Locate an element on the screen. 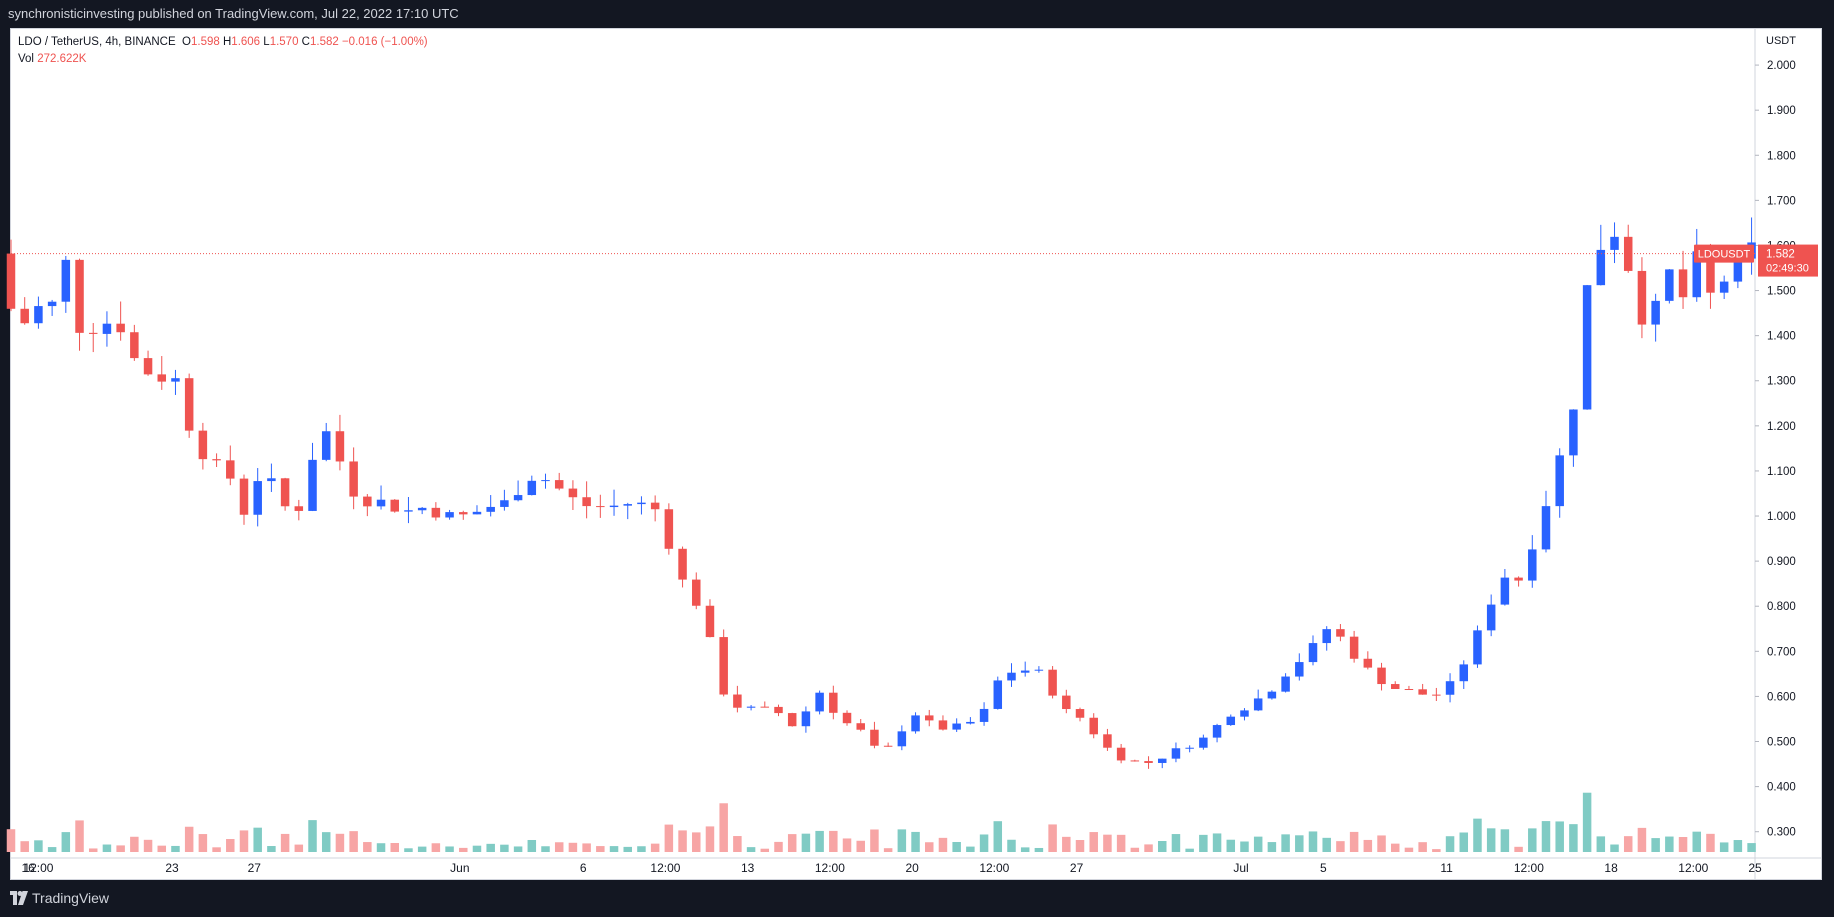  symbol-tag-bg is located at coordinates (1724, 253).